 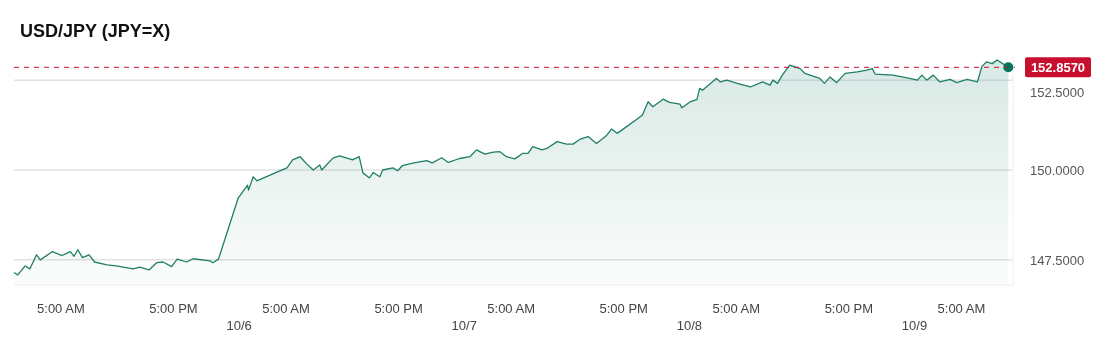 I want to click on y-tick-label: 152.5000, so click(x=1057, y=93).